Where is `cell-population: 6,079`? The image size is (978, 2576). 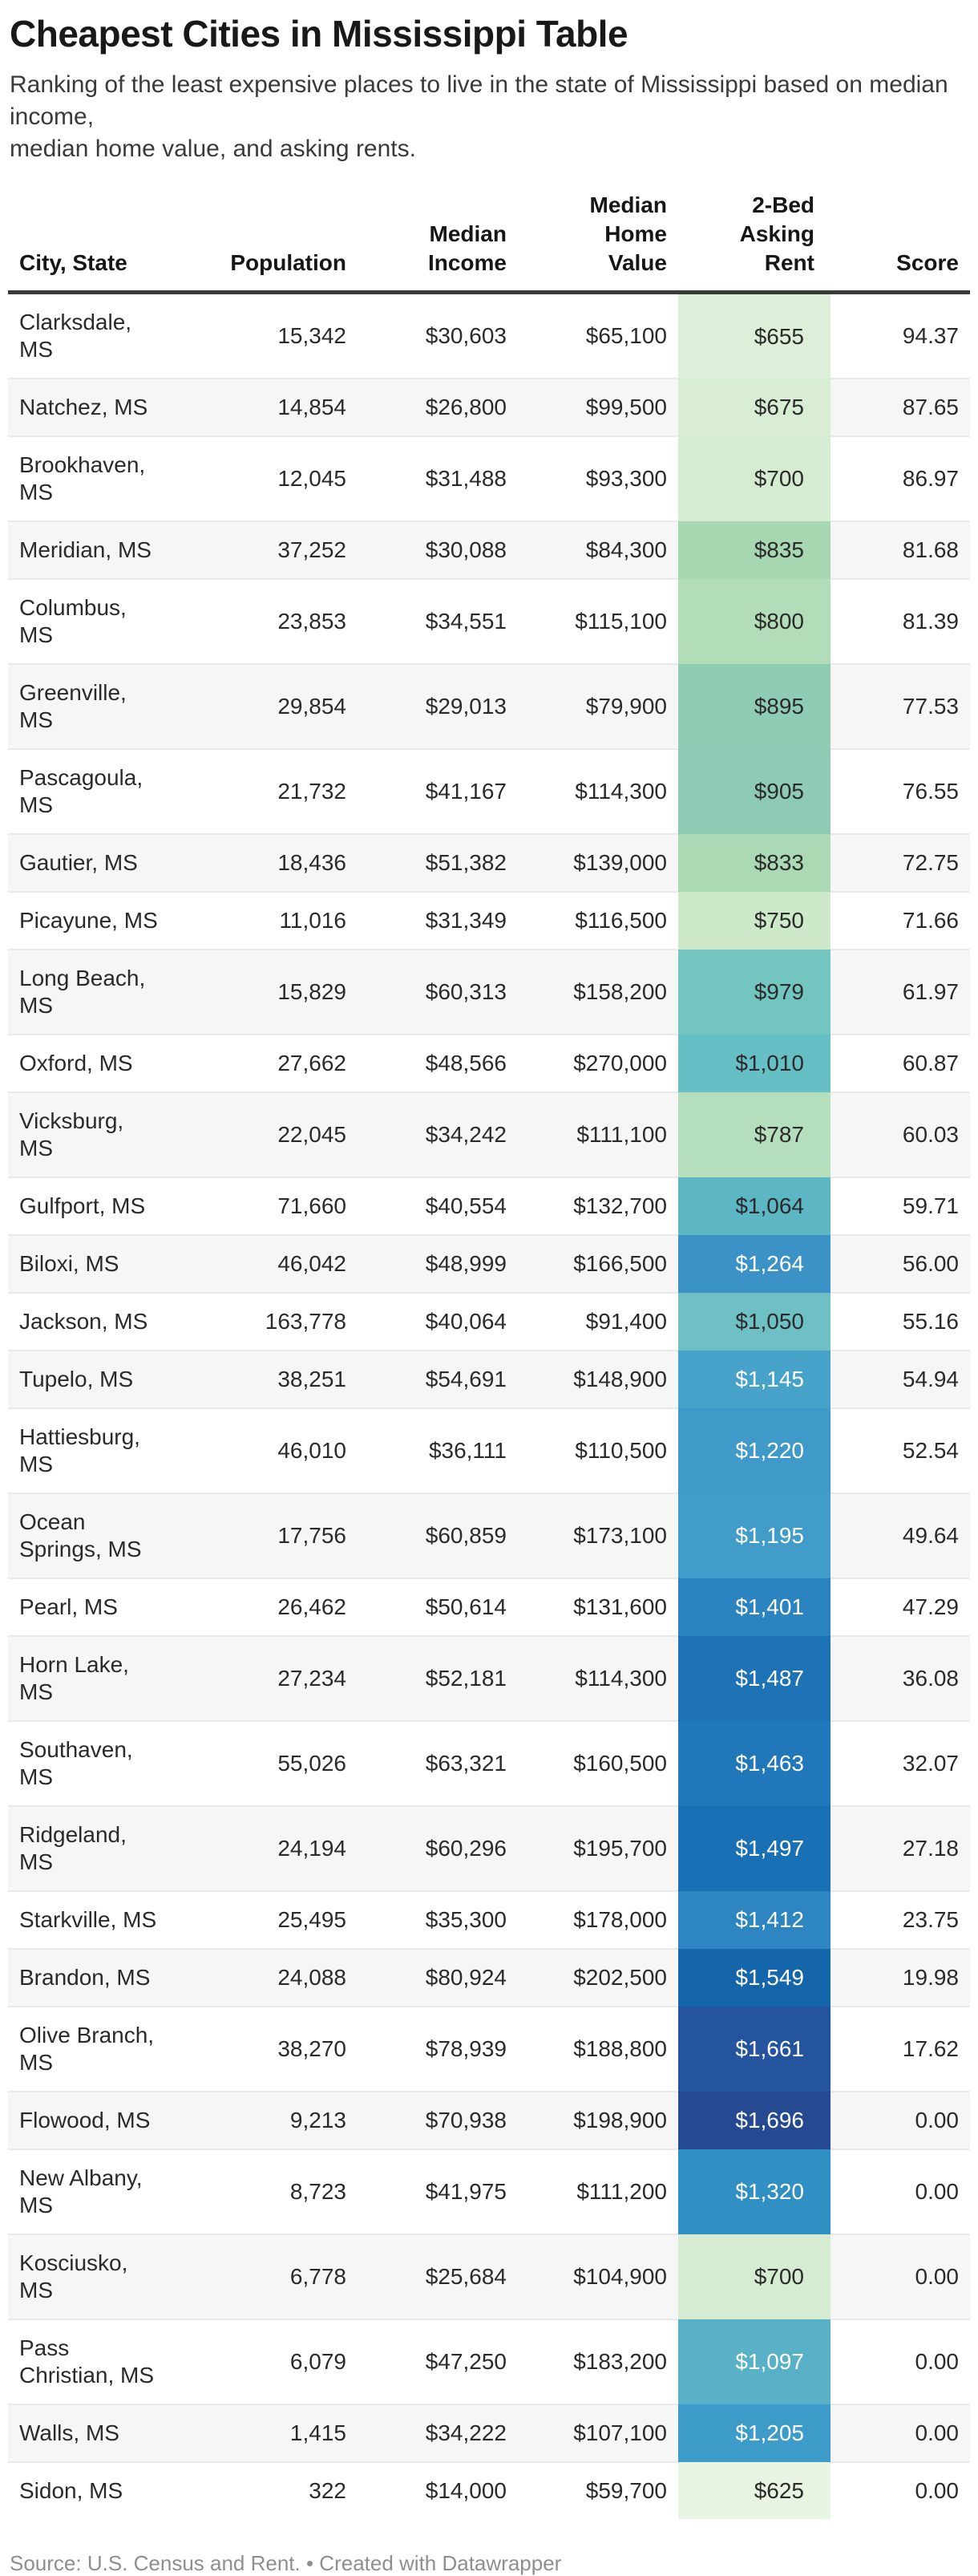 cell-population: 6,079 is located at coordinates (283, 2361).